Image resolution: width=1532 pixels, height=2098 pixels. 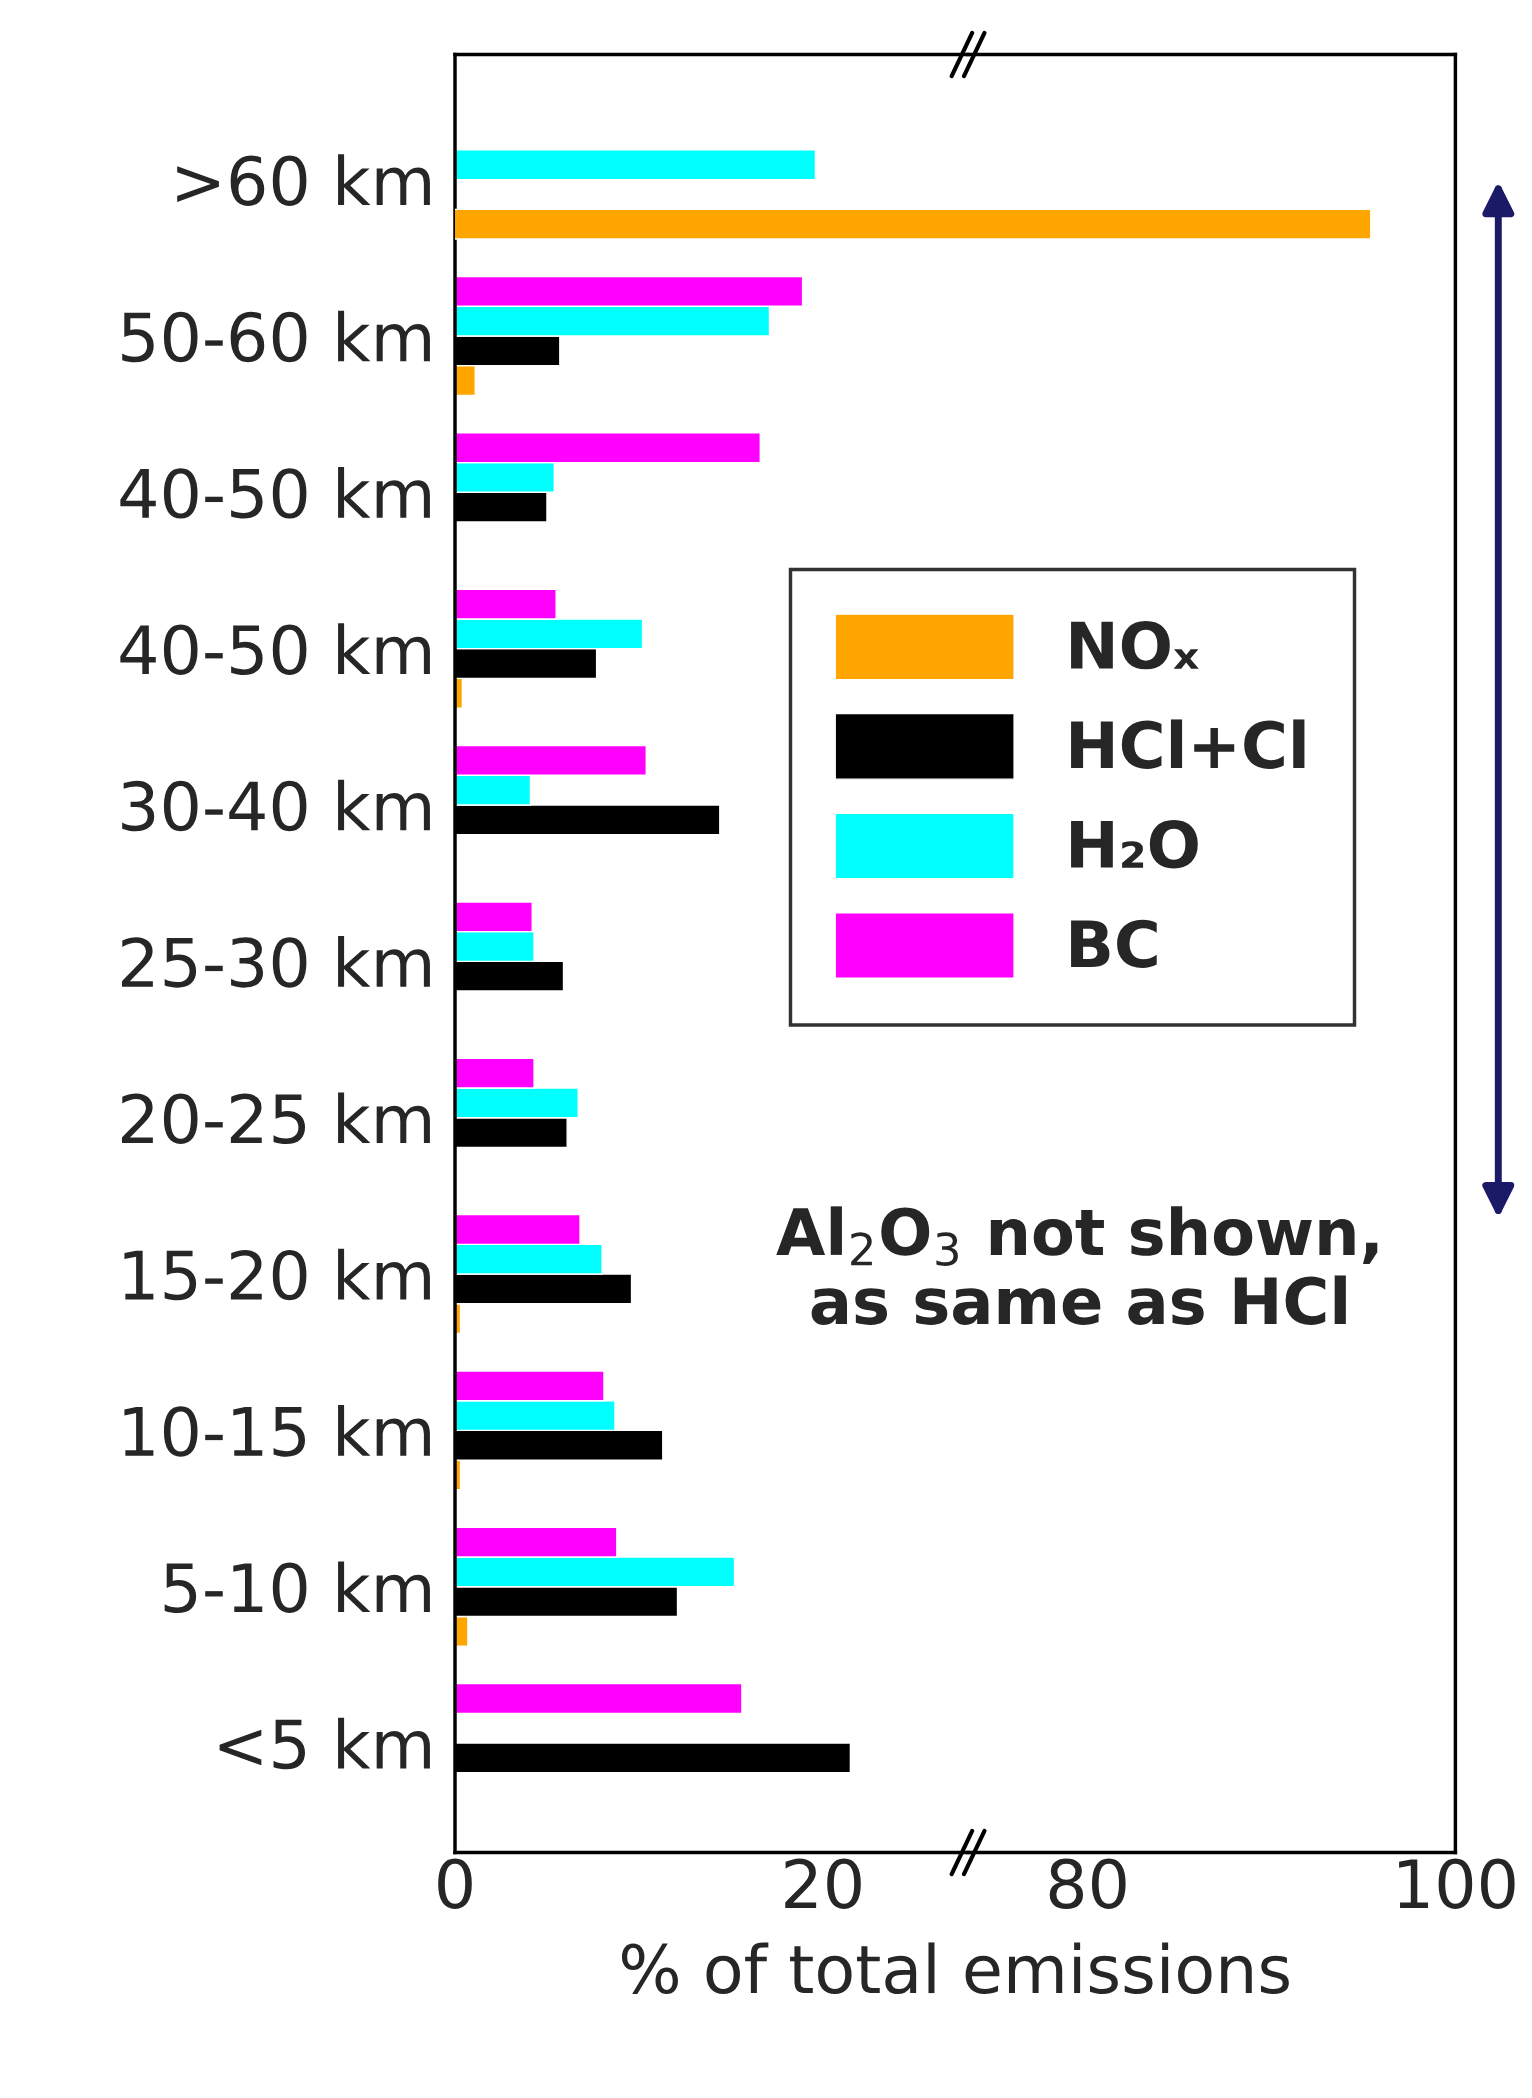 I want to click on x-tick-label: 100, so click(x=1457, y=1883).